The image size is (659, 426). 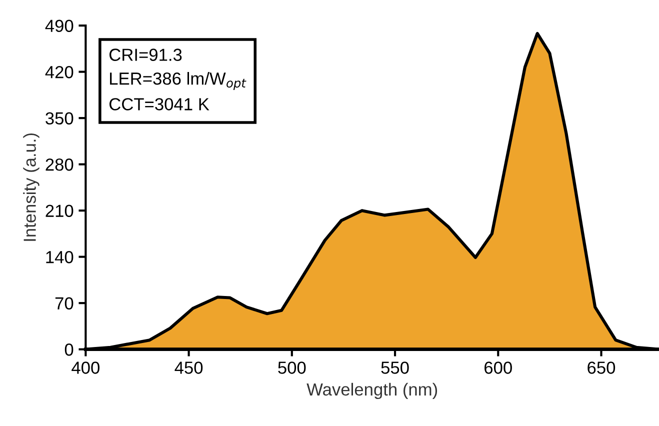 I want to click on y-tick-label: 350, so click(x=60, y=118).